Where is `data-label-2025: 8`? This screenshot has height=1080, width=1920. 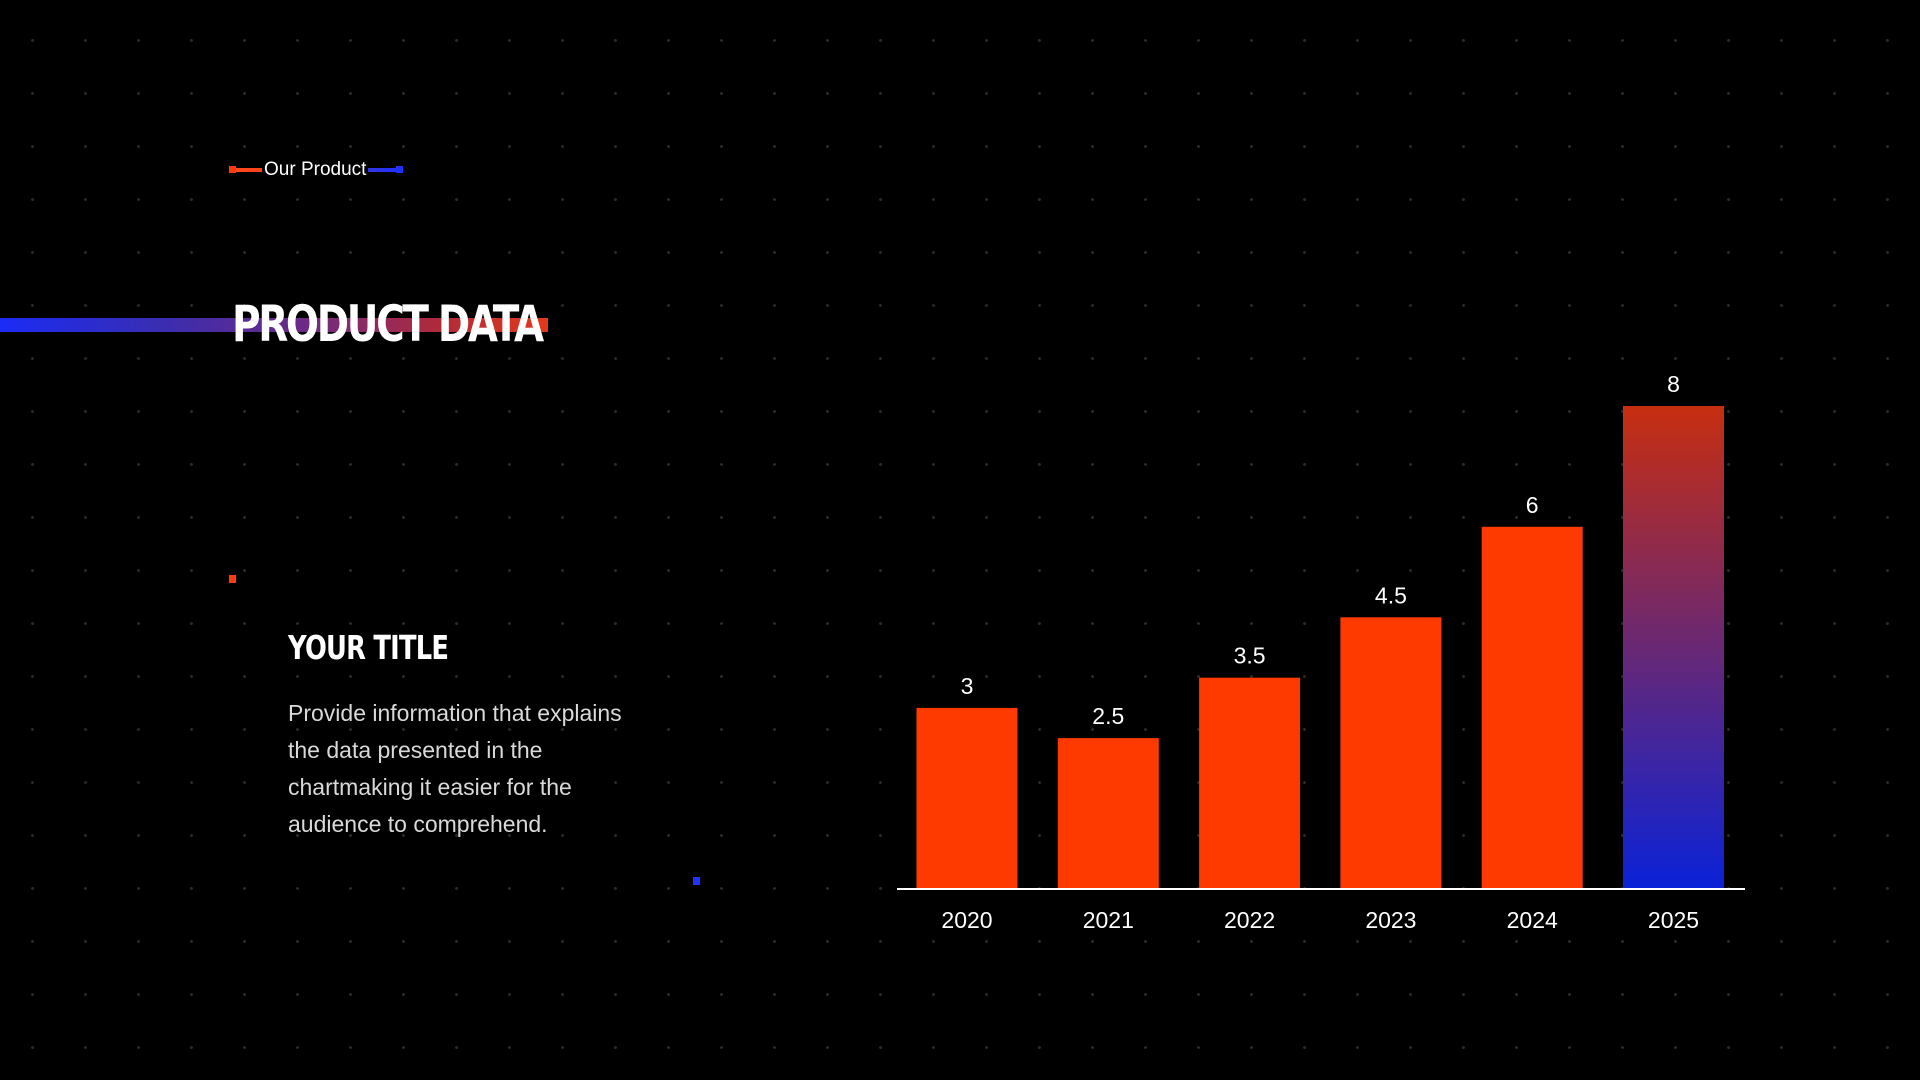 data-label-2025: 8 is located at coordinates (1673, 384).